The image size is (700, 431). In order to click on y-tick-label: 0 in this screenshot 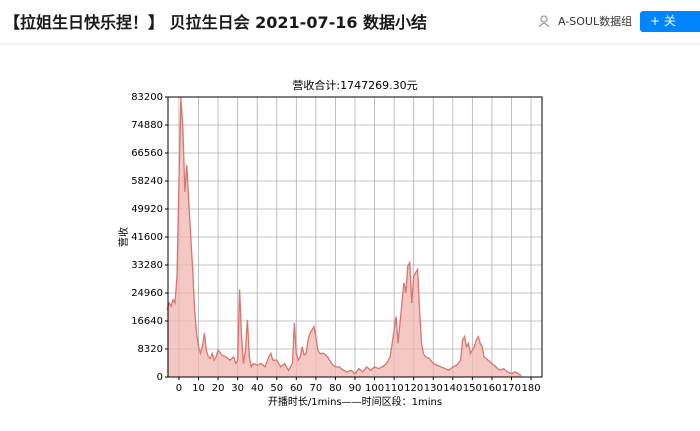, I will do `click(160, 377)`.